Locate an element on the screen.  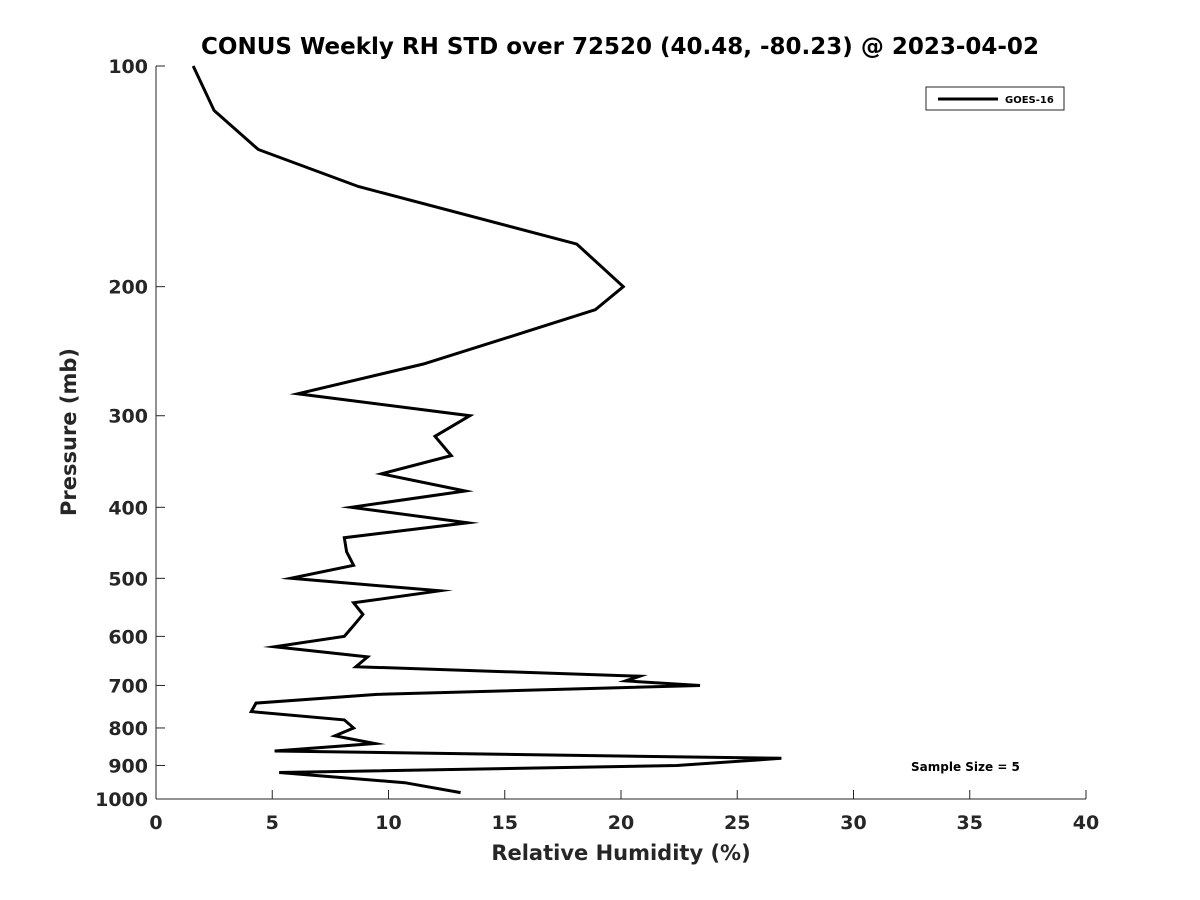
y-tick-label: 300 is located at coordinates (128, 417).